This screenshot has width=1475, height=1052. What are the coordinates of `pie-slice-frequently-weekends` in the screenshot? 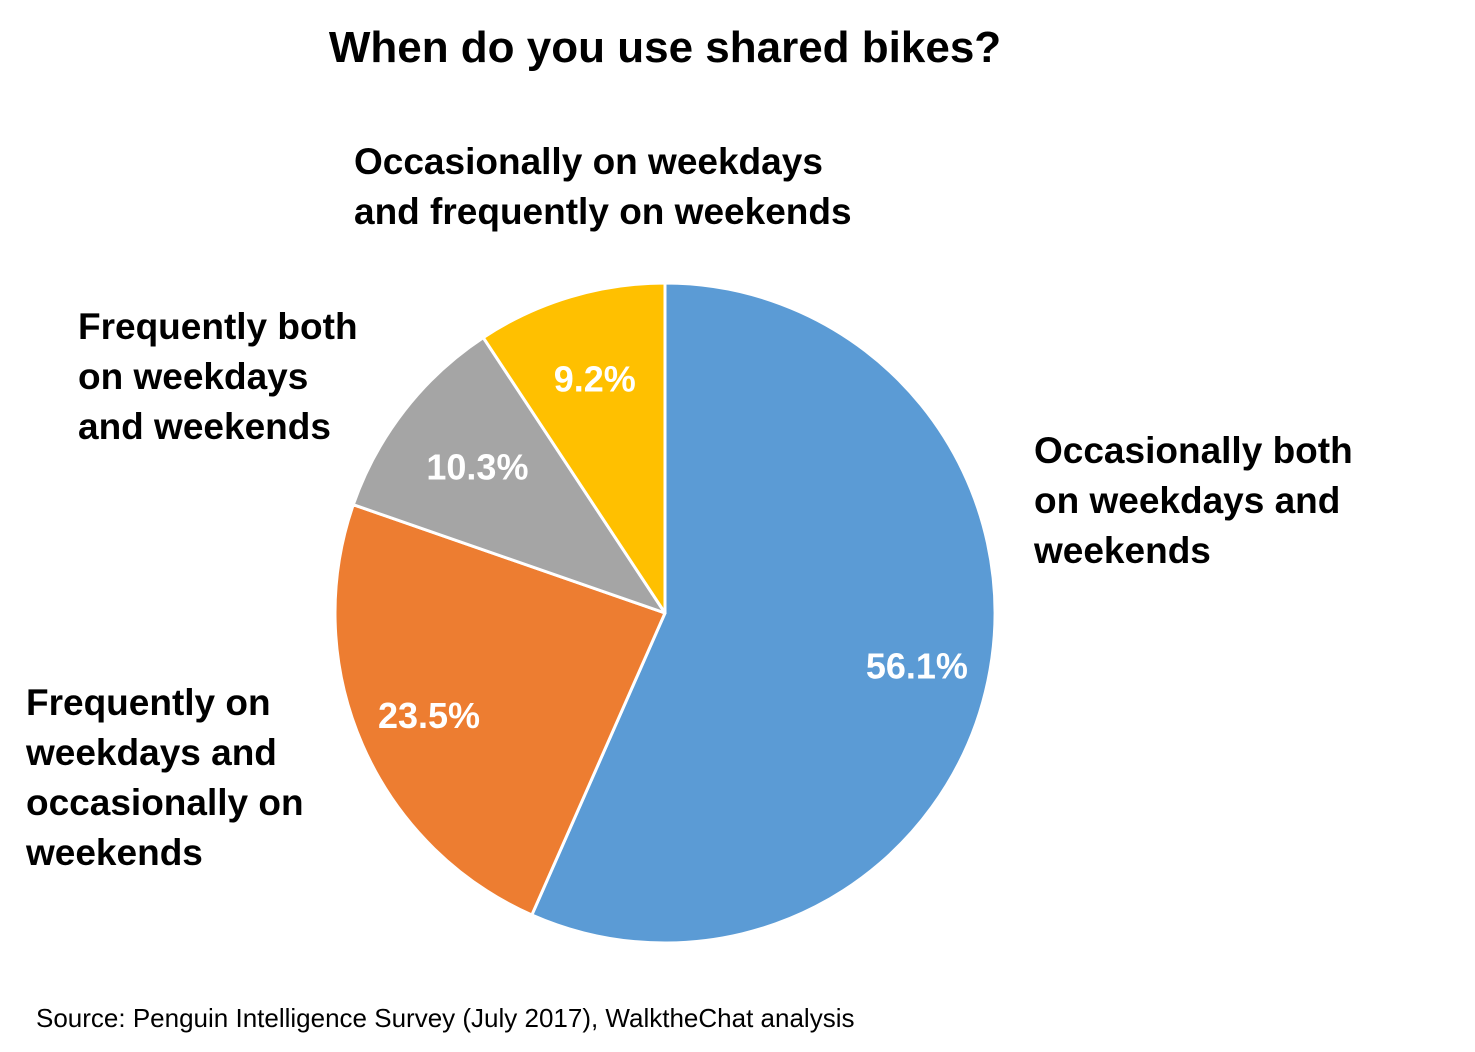 It's located at (574, 448).